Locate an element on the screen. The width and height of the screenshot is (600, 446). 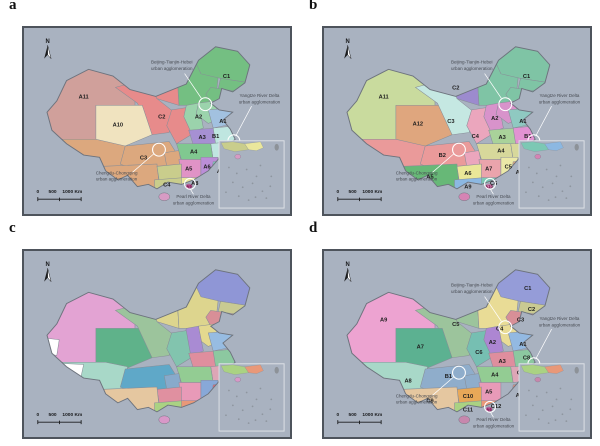
svg-text: C10 is located at coordinates (468, 397).